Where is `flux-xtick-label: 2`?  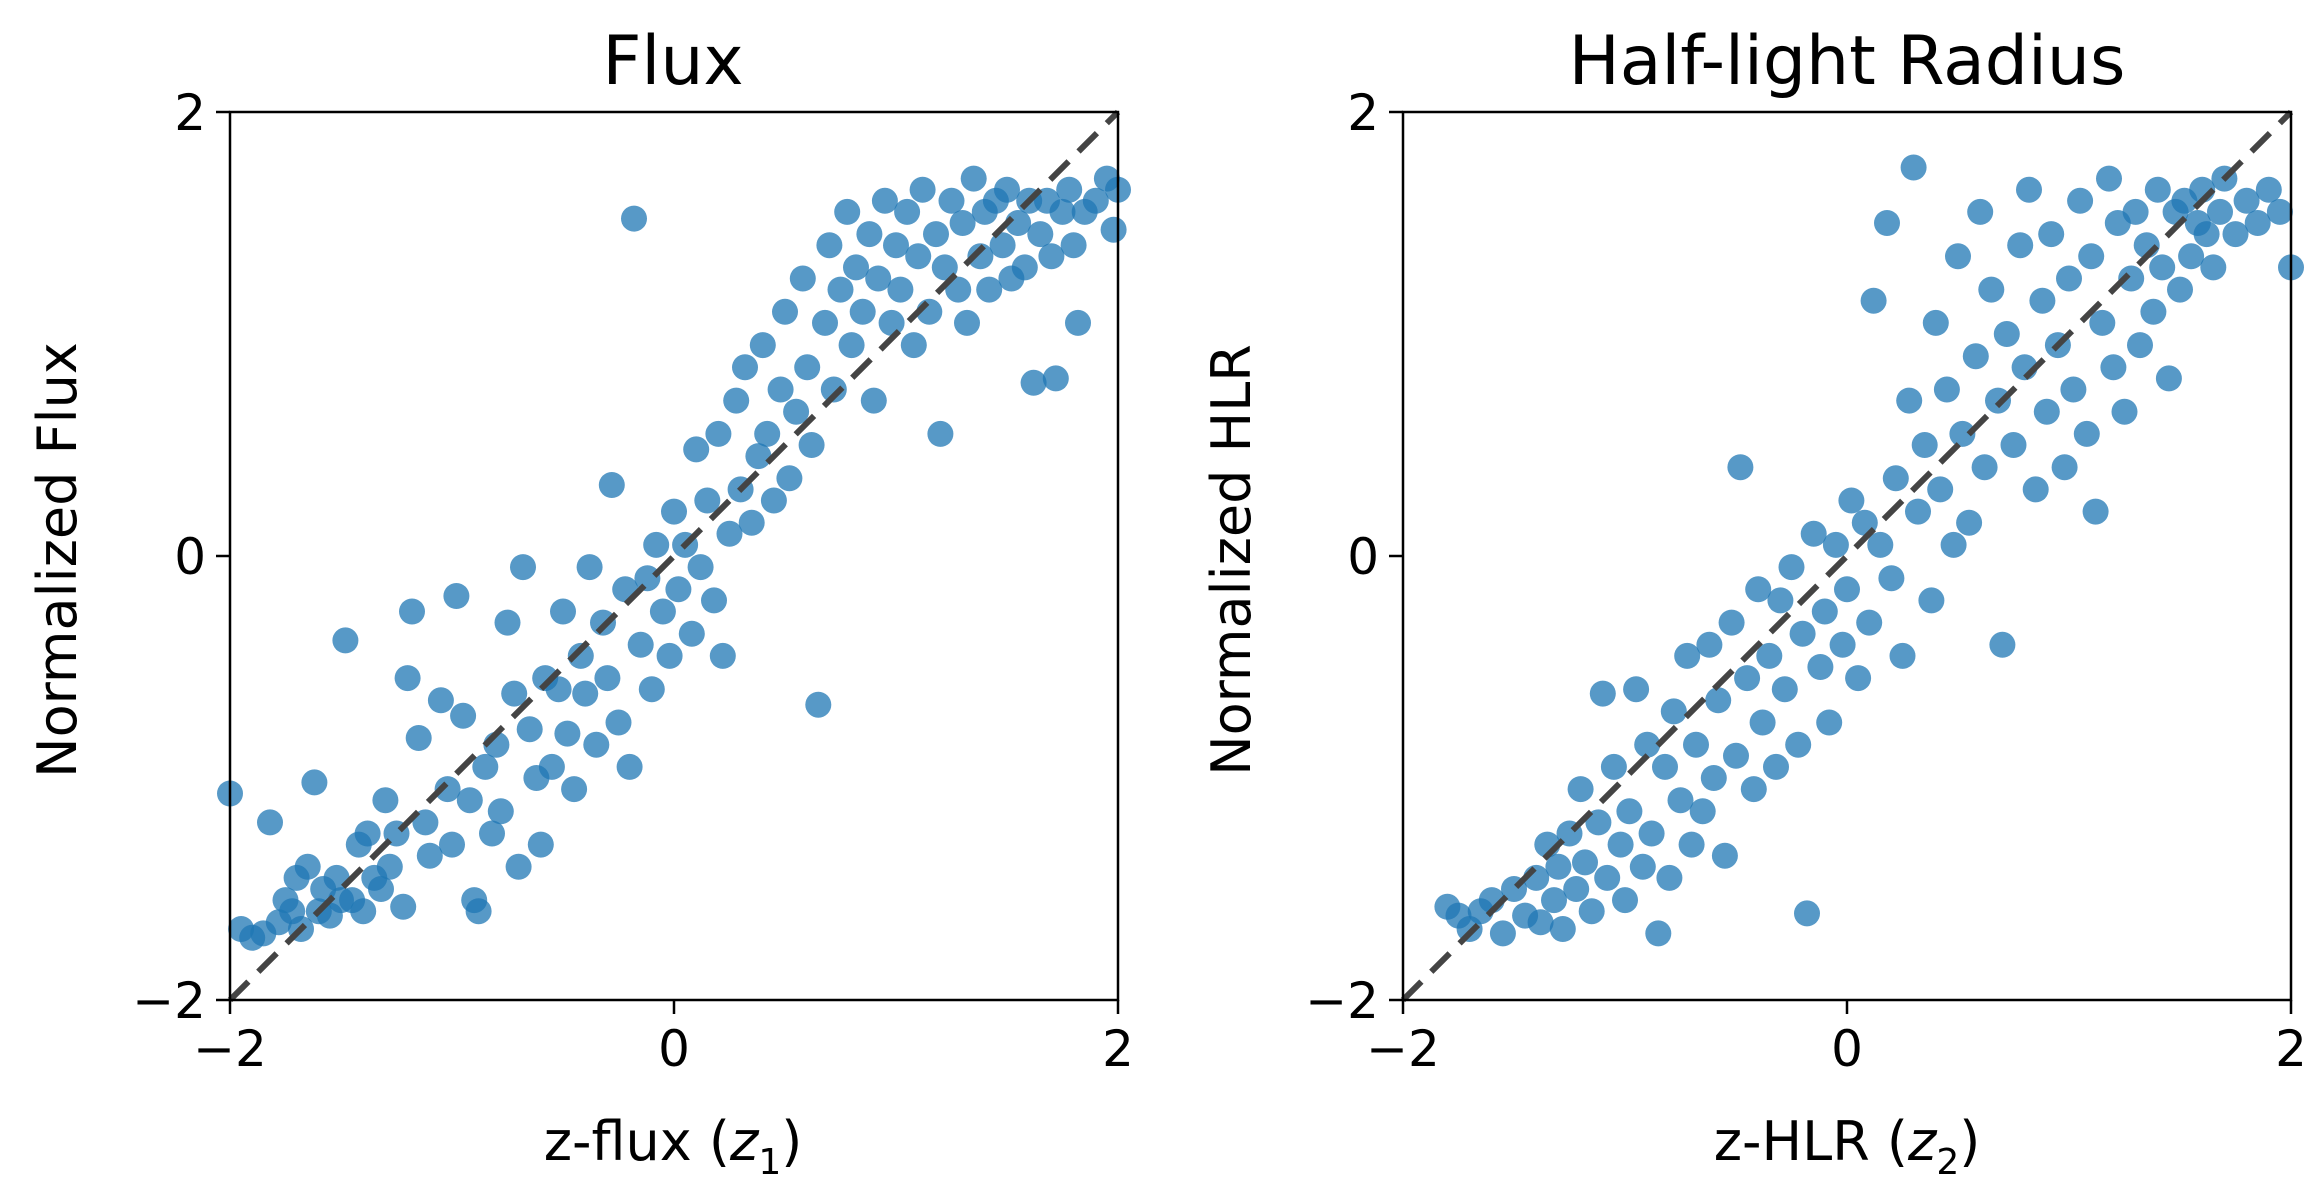 flux-xtick-label: 2 is located at coordinates (1118, 1049).